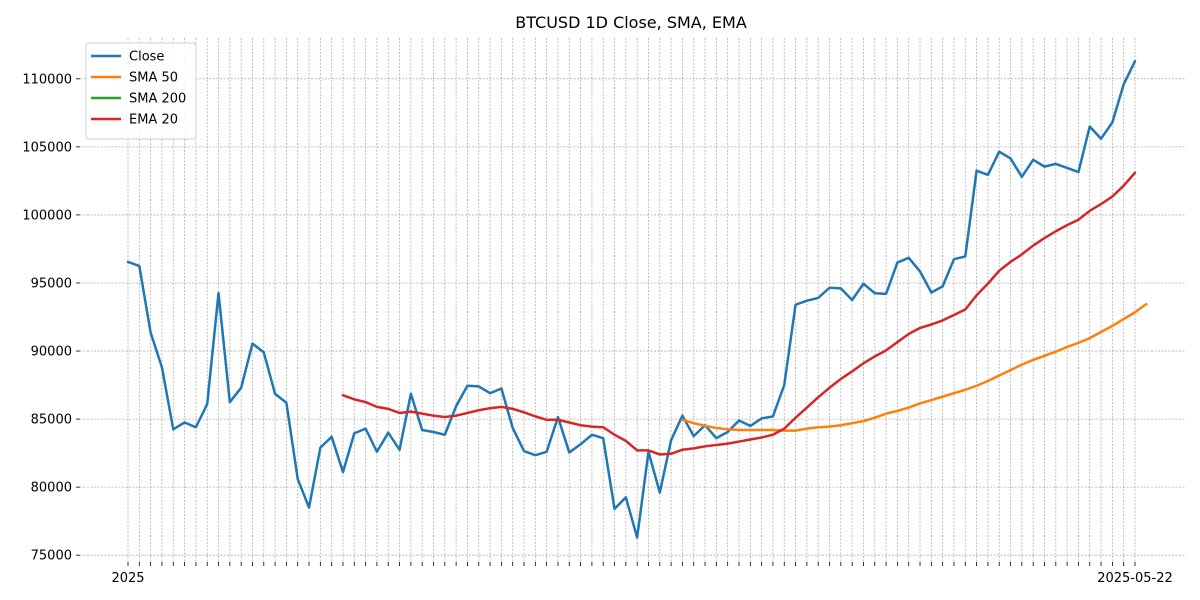 The width and height of the screenshot is (1200, 600). What do you see at coordinates (51, 352) in the screenshot?
I see `y-tick-label: 90000` at bounding box center [51, 352].